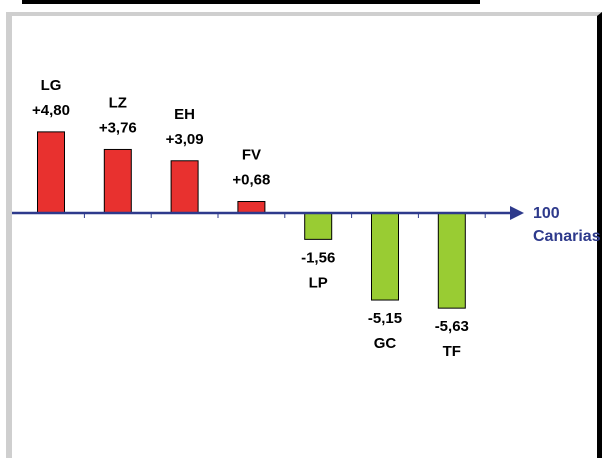 The width and height of the screenshot is (606, 459). Describe the element at coordinates (118, 102) in the screenshot. I see `category-label-lz: LZ` at that location.